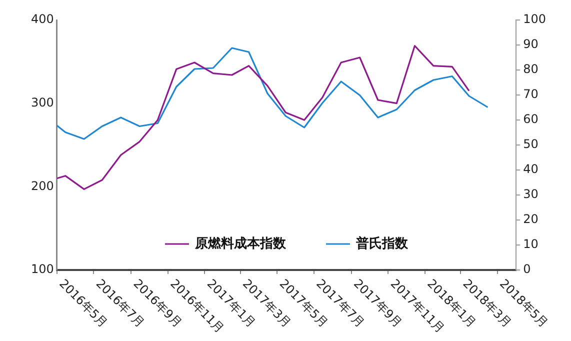 This screenshot has height=341, width=571. I want to click on legend-label: 普氏指数, so click(382, 243).